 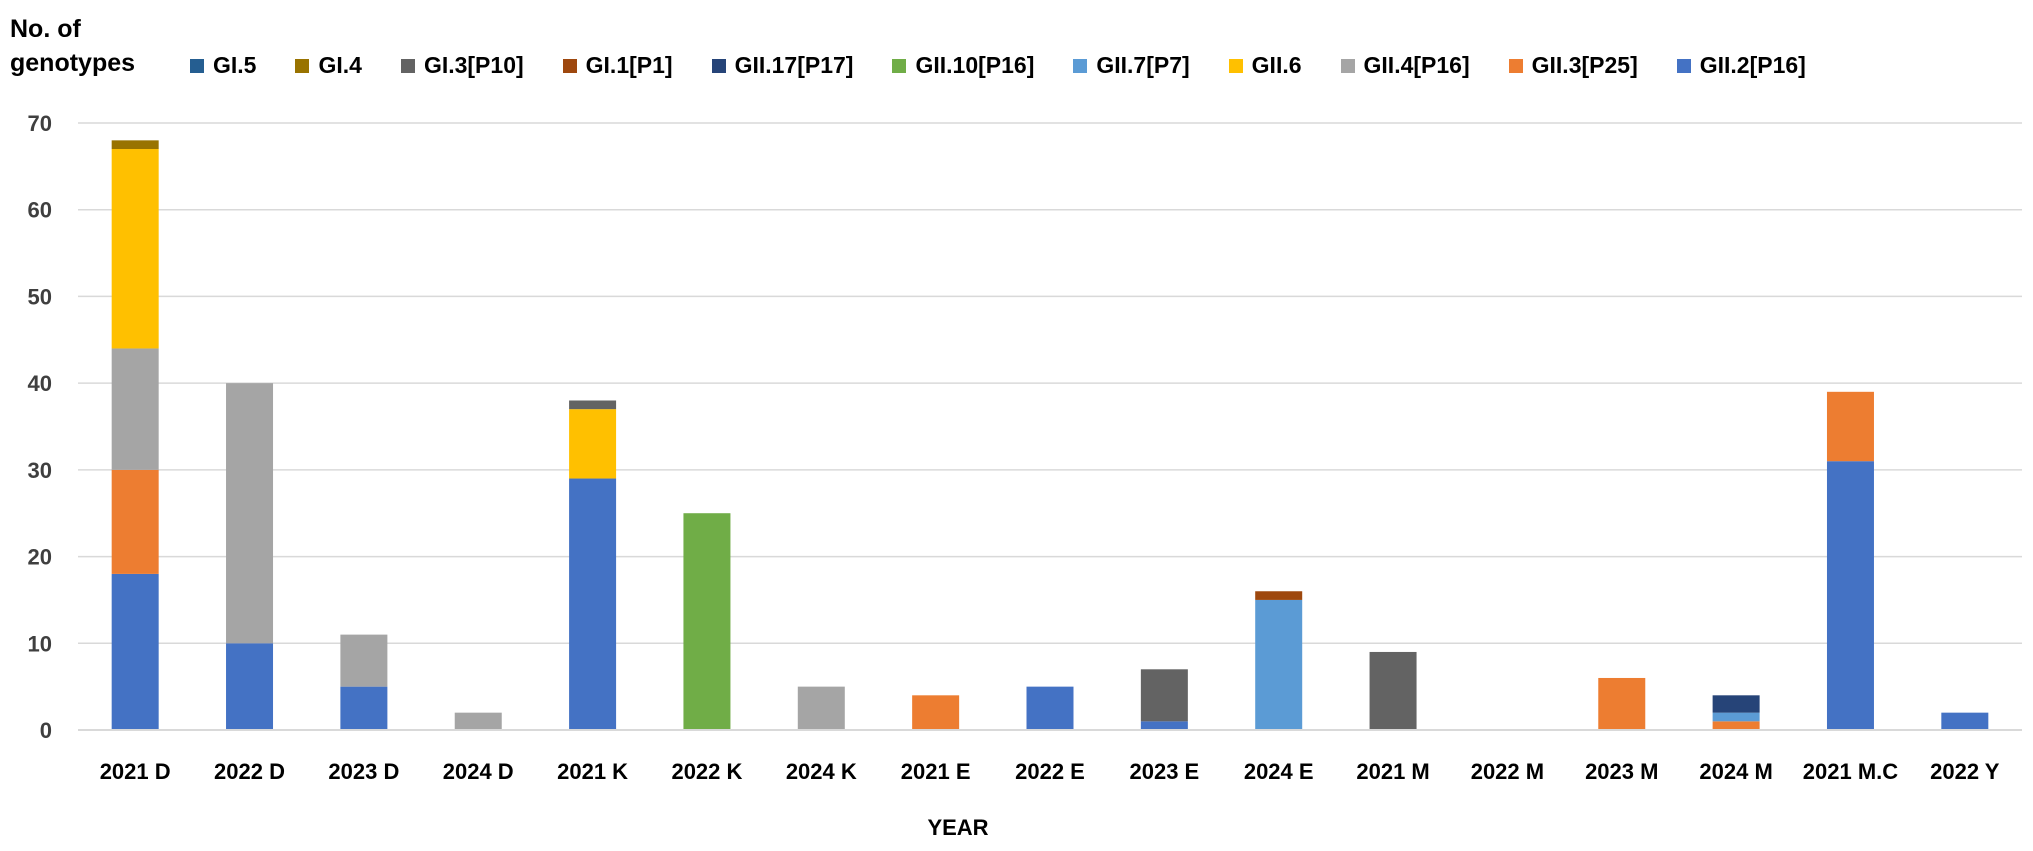 What do you see at coordinates (478, 771) in the screenshot?
I see `x-tick-label: 2024 D` at bounding box center [478, 771].